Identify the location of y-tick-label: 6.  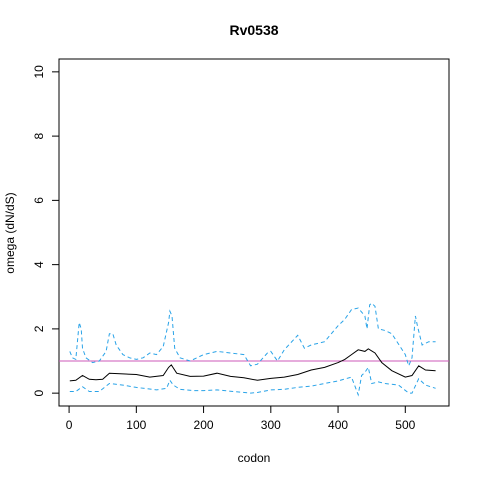
(39, 200).